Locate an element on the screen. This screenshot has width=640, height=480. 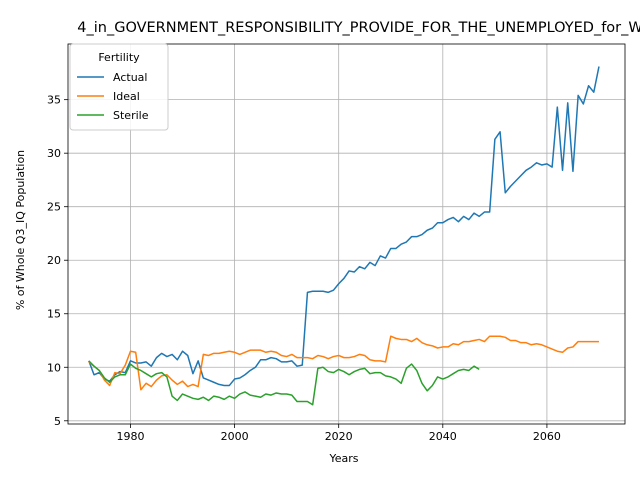
legend-label-sterile: Sterile is located at coordinates (131, 115).